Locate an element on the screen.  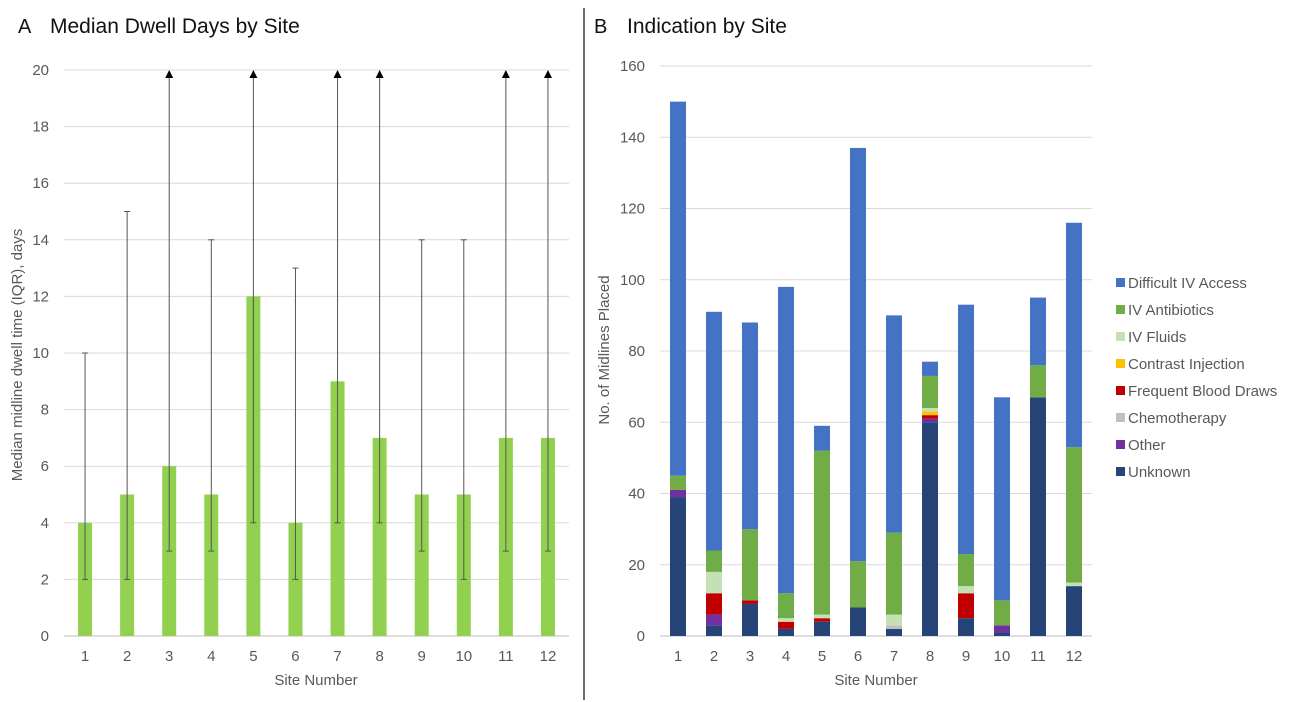
panel-b-x-tick: 4 is located at coordinates (786, 656).